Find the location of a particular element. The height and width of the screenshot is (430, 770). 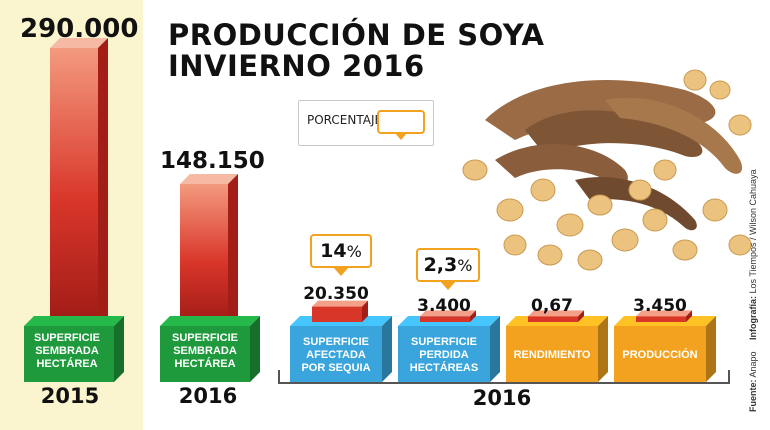

bar-2016-base-front is located at coordinates (205, 354).